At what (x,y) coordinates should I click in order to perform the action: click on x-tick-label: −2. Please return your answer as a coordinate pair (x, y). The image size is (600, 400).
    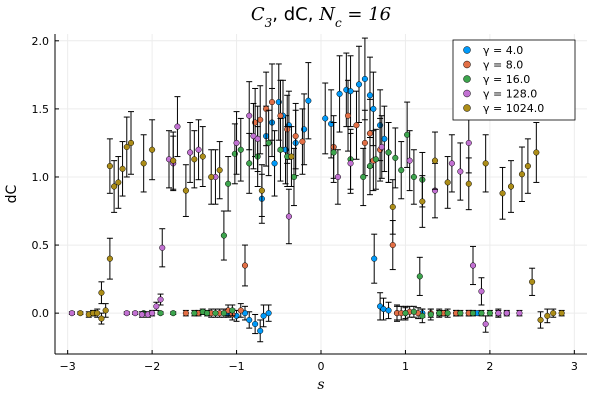
    Looking at the image, I should click on (152, 366).